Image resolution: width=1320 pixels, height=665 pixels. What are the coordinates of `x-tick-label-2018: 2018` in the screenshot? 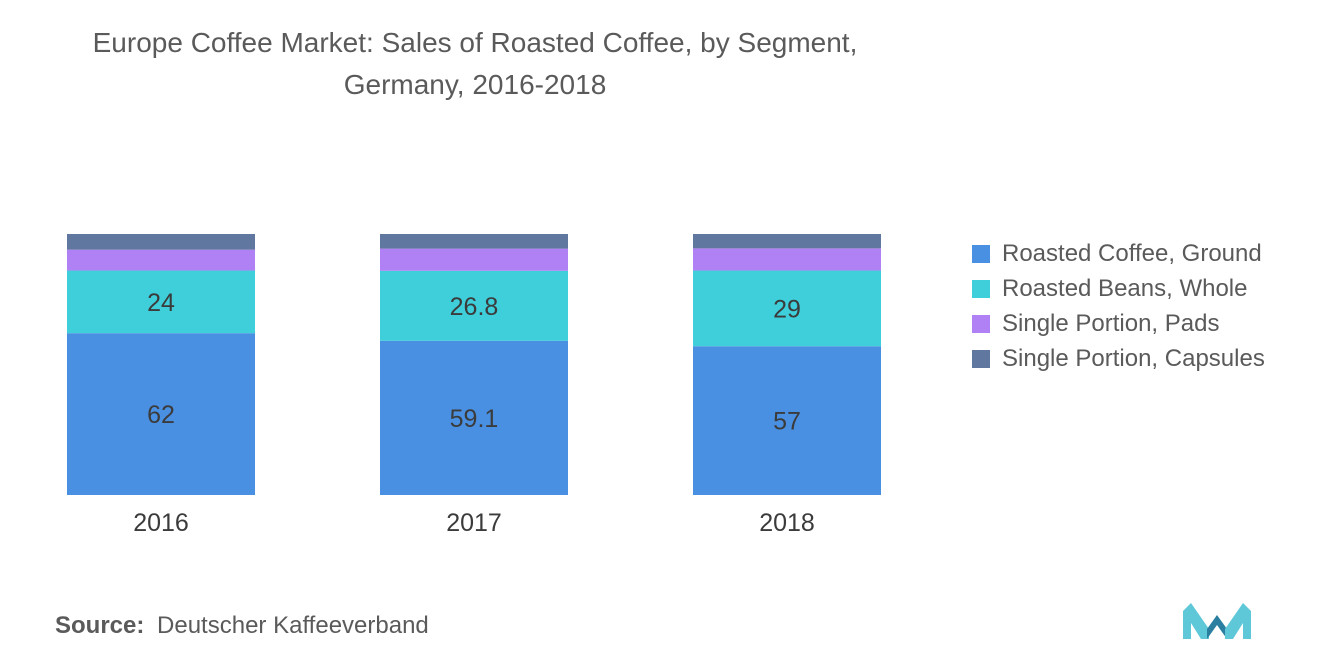 It's located at (787, 523).